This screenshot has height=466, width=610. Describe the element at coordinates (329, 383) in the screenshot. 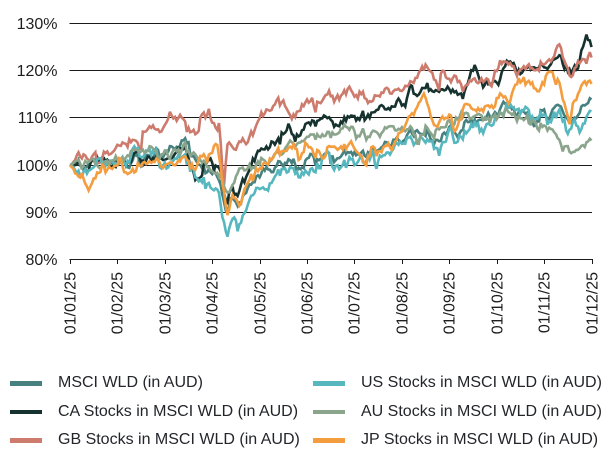

I see `legend-swatch-us-stocks` at that location.